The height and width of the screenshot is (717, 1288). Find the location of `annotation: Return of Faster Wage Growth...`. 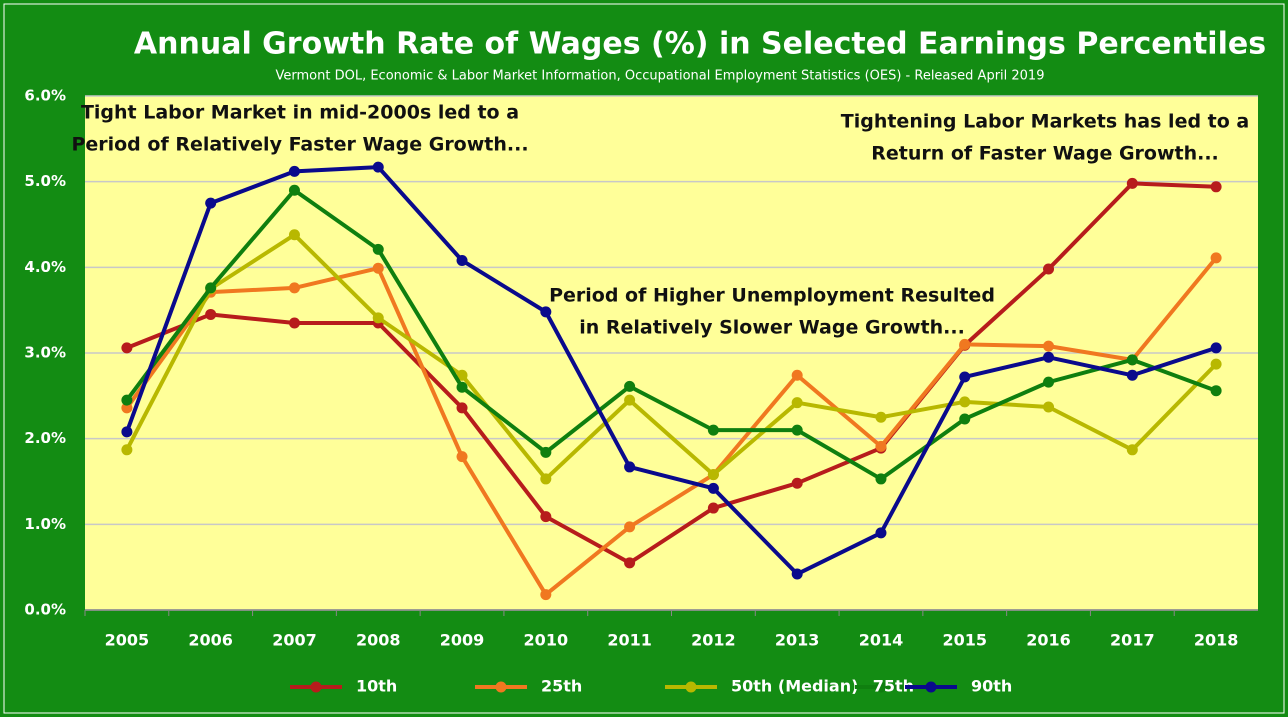

annotation: Return of Faster Wage Growth... is located at coordinates (1045, 154).